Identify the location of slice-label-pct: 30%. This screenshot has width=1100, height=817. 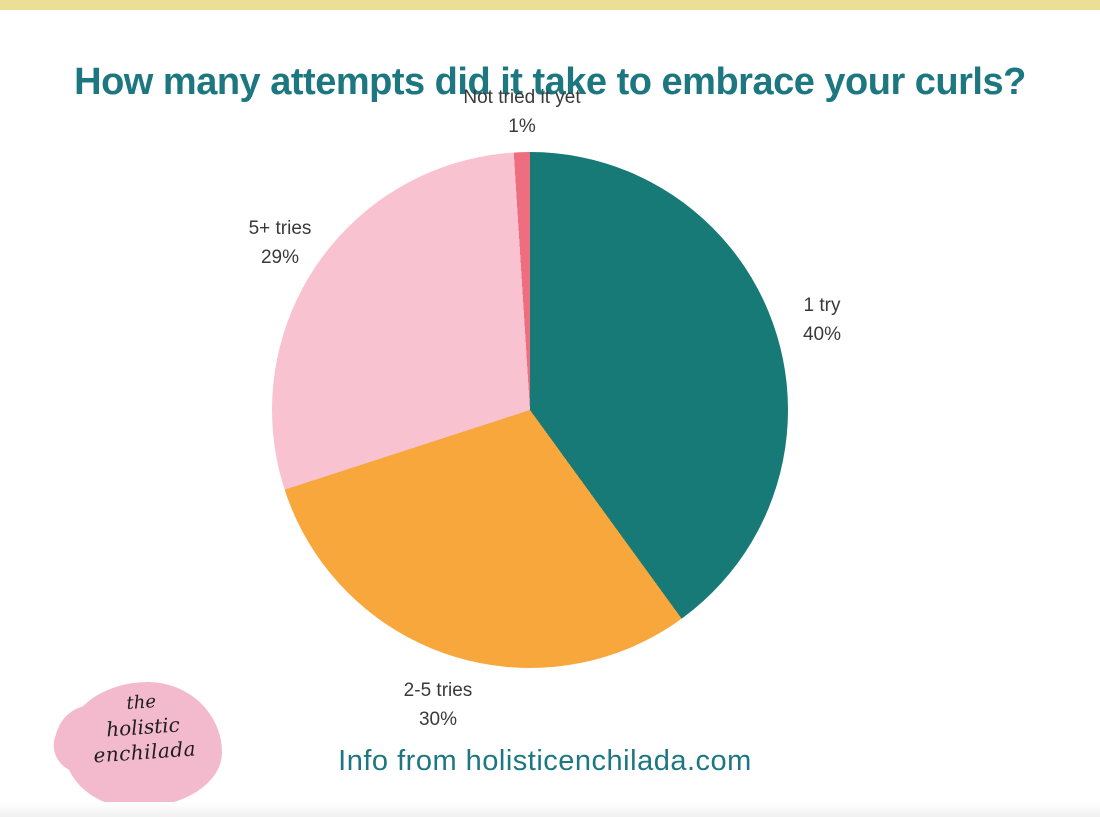
(438, 719).